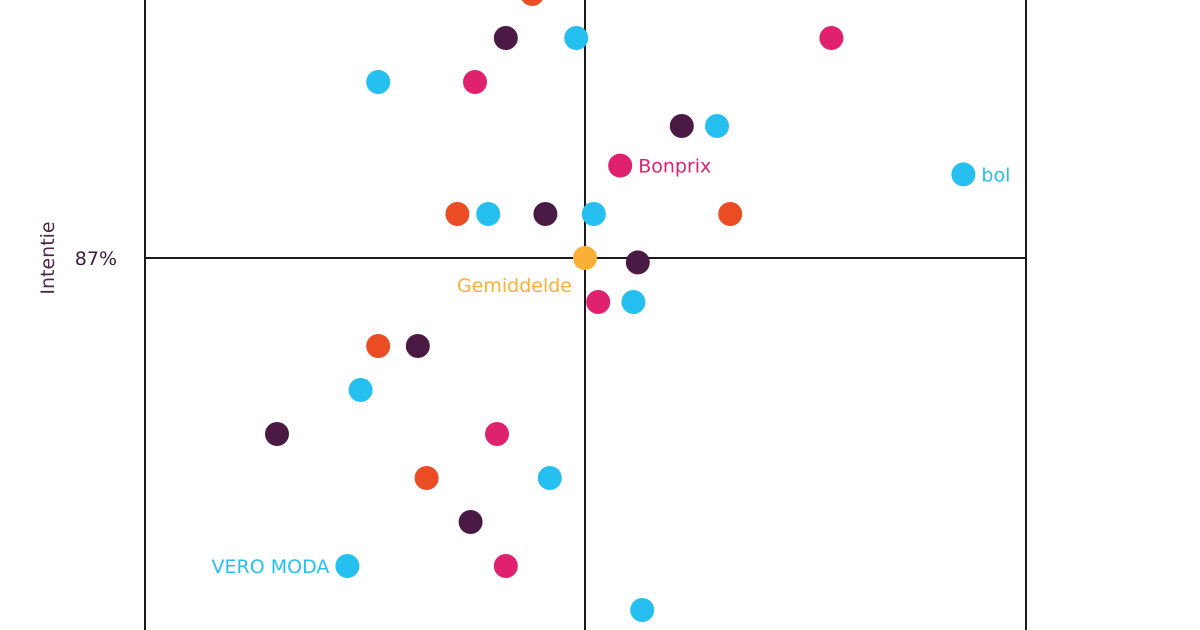  Describe the element at coordinates (271, 567) in the screenshot. I see `point-label: VERO MODA` at that location.